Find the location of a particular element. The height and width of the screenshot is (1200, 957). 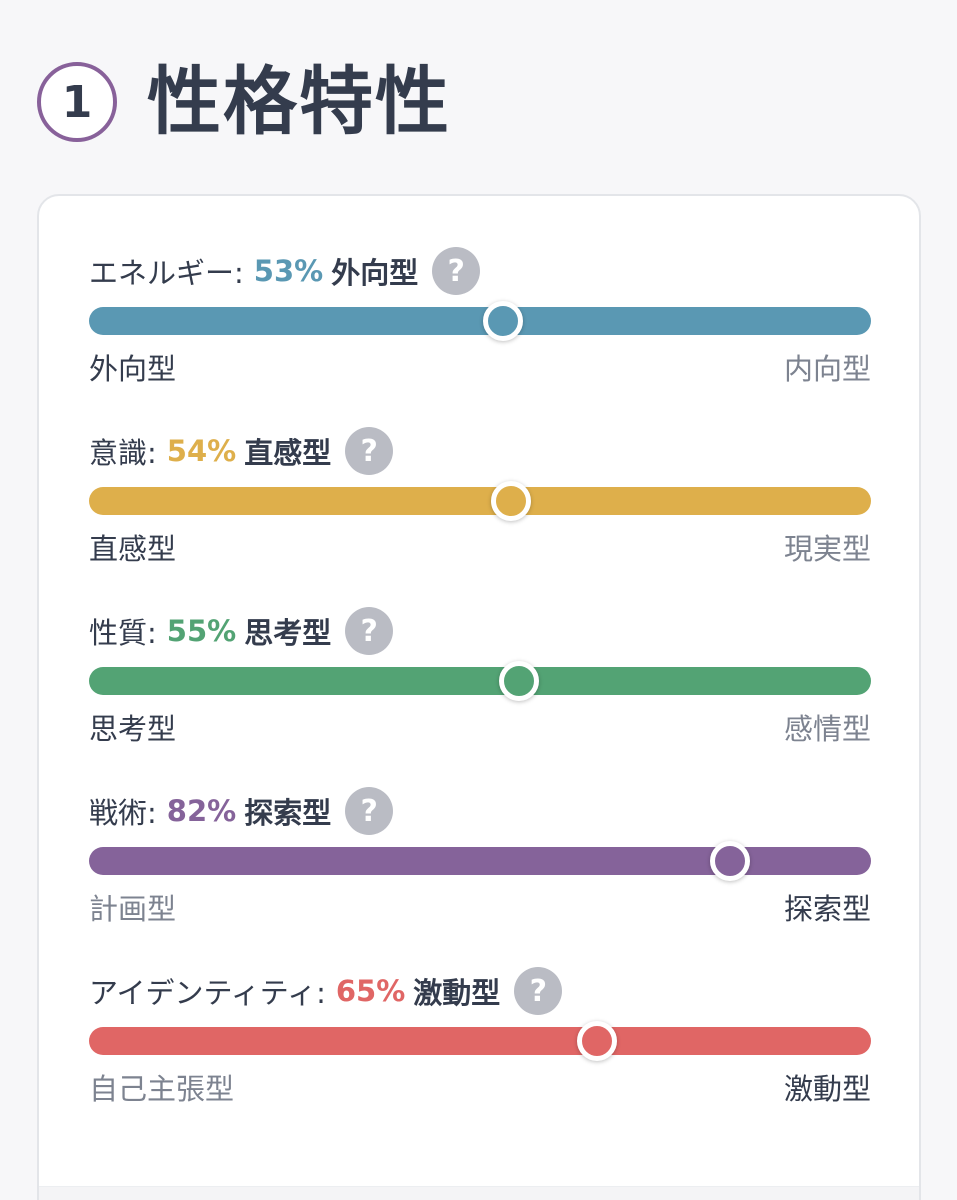

trait-label: エネルギー: 53% 外向型 ? is located at coordinates (480, 271).